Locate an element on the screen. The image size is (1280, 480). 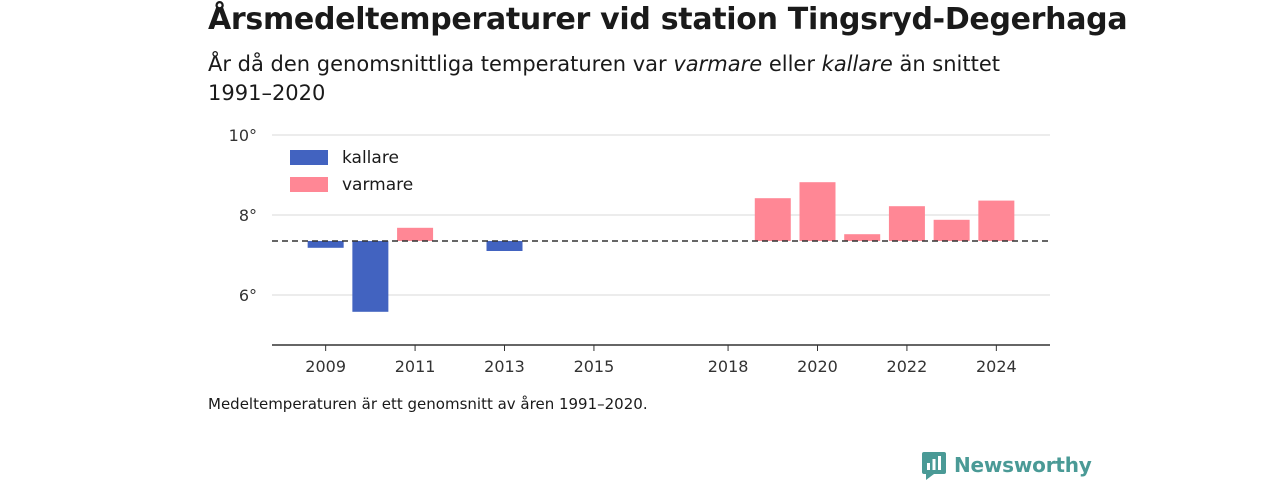
bar-2011 is located at coordinates (415, 234).